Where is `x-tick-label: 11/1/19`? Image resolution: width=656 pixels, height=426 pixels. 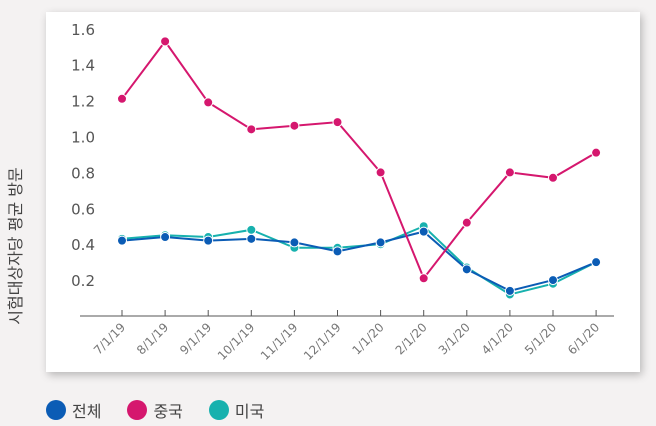
x-tick-label: 11/1/19 is located at coordinates (279, 341).